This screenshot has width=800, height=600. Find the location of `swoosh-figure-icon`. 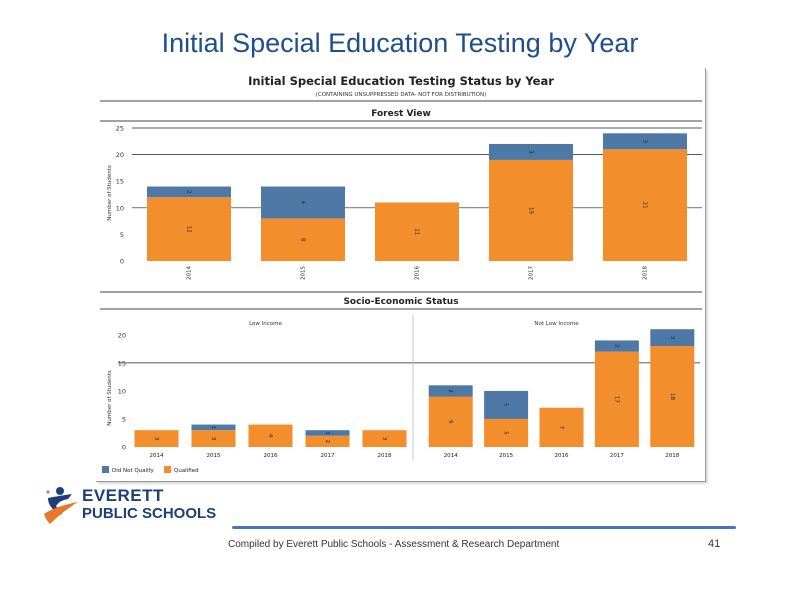

swoosh-figure-icon is located at coordinates (61, 505).